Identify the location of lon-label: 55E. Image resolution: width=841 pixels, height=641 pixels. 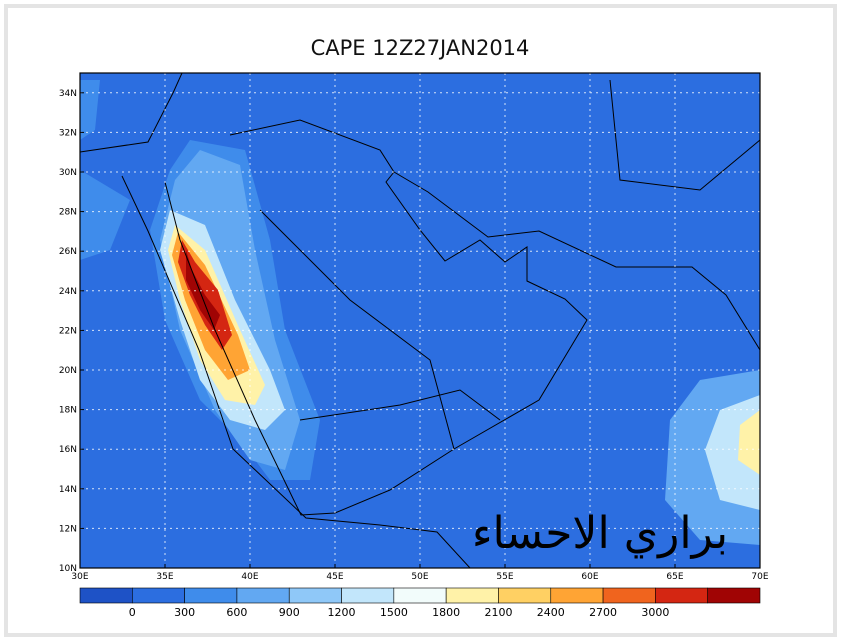
(504, 577).